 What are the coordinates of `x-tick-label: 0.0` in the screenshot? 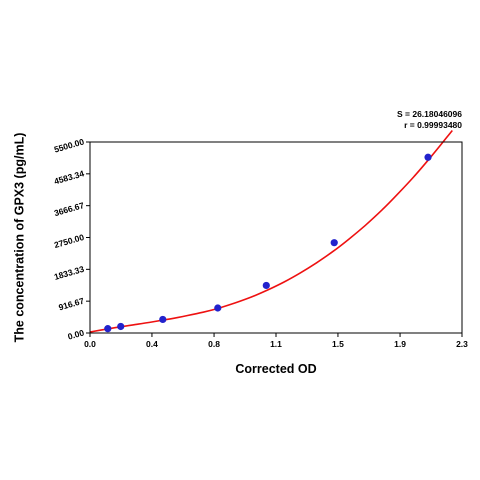 It's located at (90, 344).